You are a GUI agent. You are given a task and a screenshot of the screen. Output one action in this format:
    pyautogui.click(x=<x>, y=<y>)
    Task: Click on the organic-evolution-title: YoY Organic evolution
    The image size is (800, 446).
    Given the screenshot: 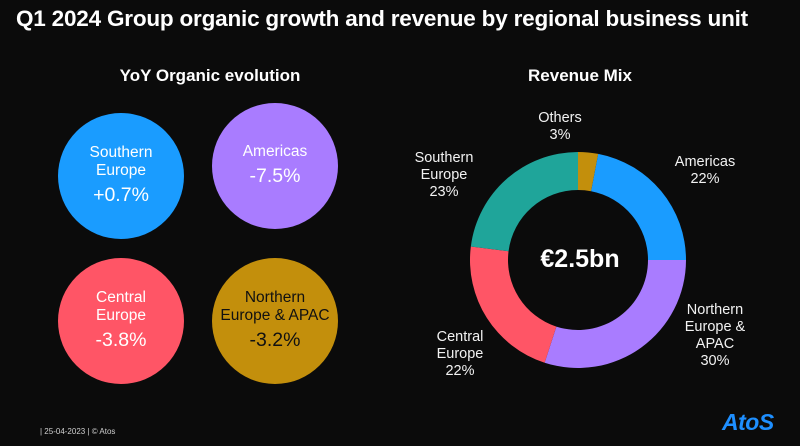 What is the action you would take?
    pyautogui.click(x=210, y=75)
    